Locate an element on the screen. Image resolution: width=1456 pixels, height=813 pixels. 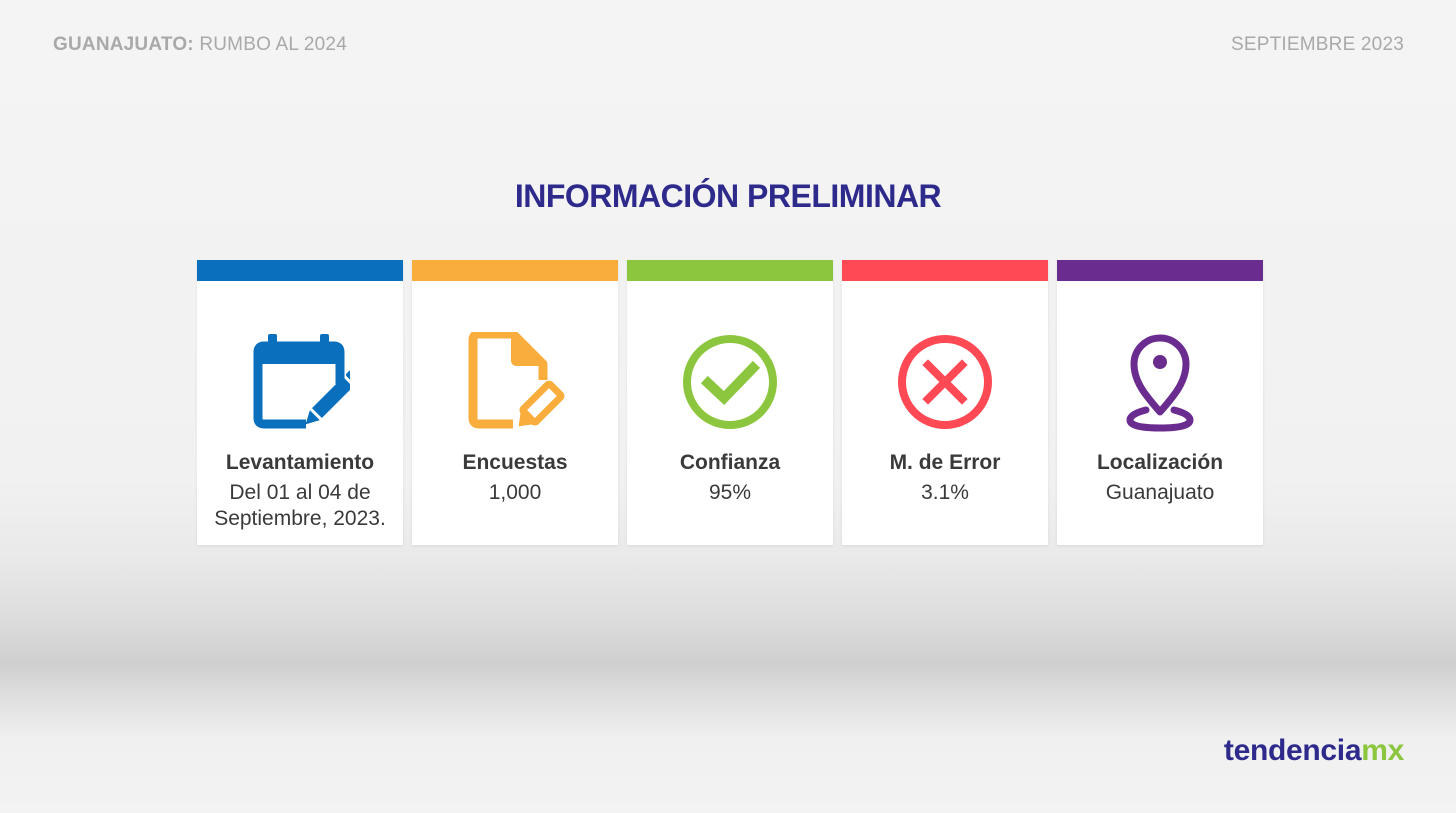
card-confianza: Confianza 95% is located at coordinates (730, 402).